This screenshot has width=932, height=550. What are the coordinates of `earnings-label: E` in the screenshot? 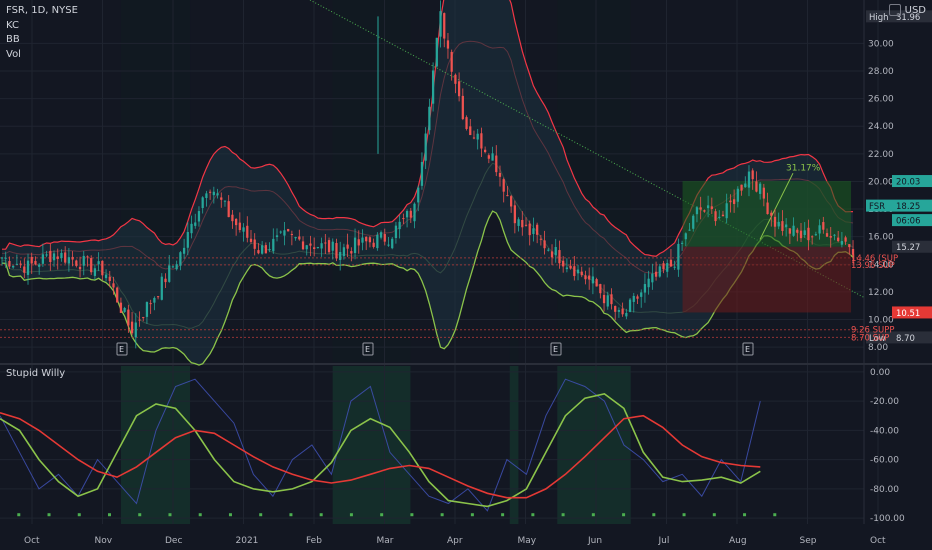 It's located at (555, 349).